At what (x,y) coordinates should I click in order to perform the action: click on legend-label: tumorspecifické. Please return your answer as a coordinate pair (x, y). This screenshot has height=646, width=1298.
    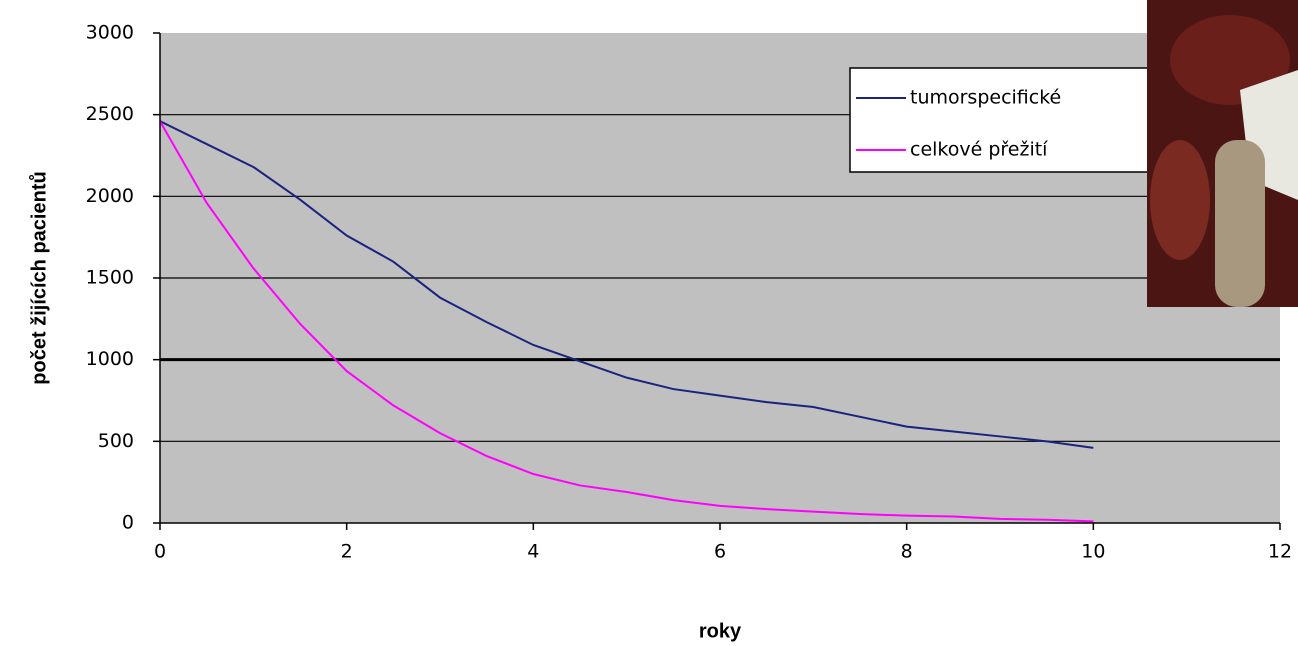
    Looking at the image, I should click on (985, 98).